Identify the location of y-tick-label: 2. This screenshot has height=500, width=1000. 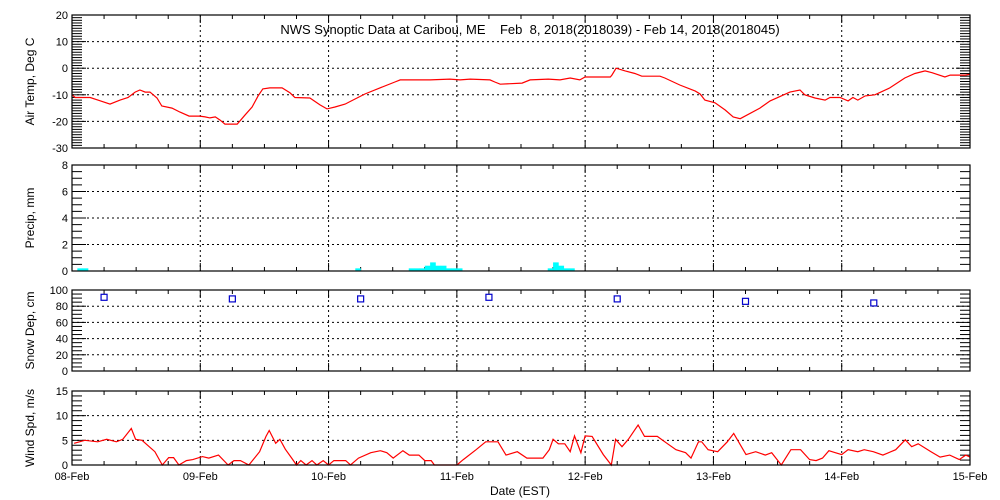
(65, 246).